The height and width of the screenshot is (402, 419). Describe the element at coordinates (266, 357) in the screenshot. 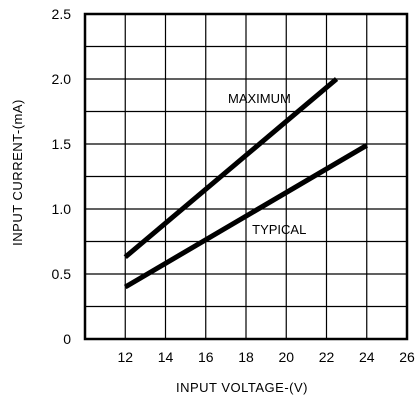

I see `x-tick-labels: 12 14 16 18 20 22 24 26` at that location.